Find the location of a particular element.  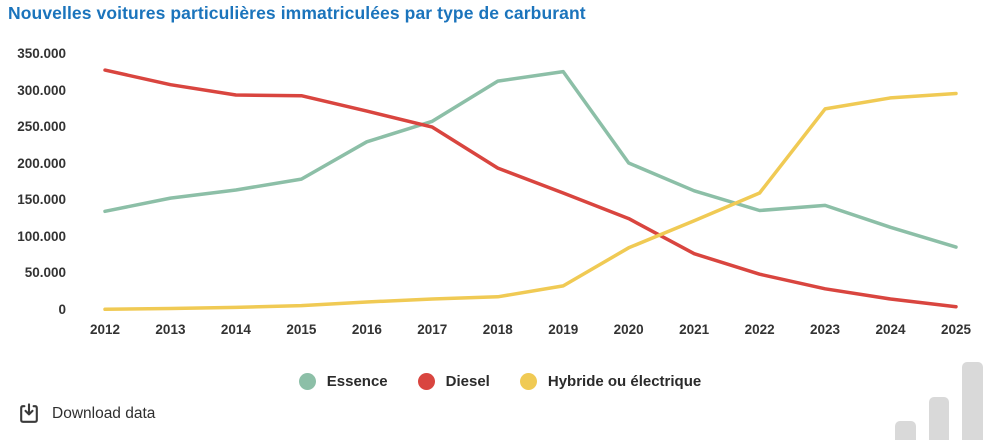

x-tick-label: 2019 is located at coordinates (563, 329).